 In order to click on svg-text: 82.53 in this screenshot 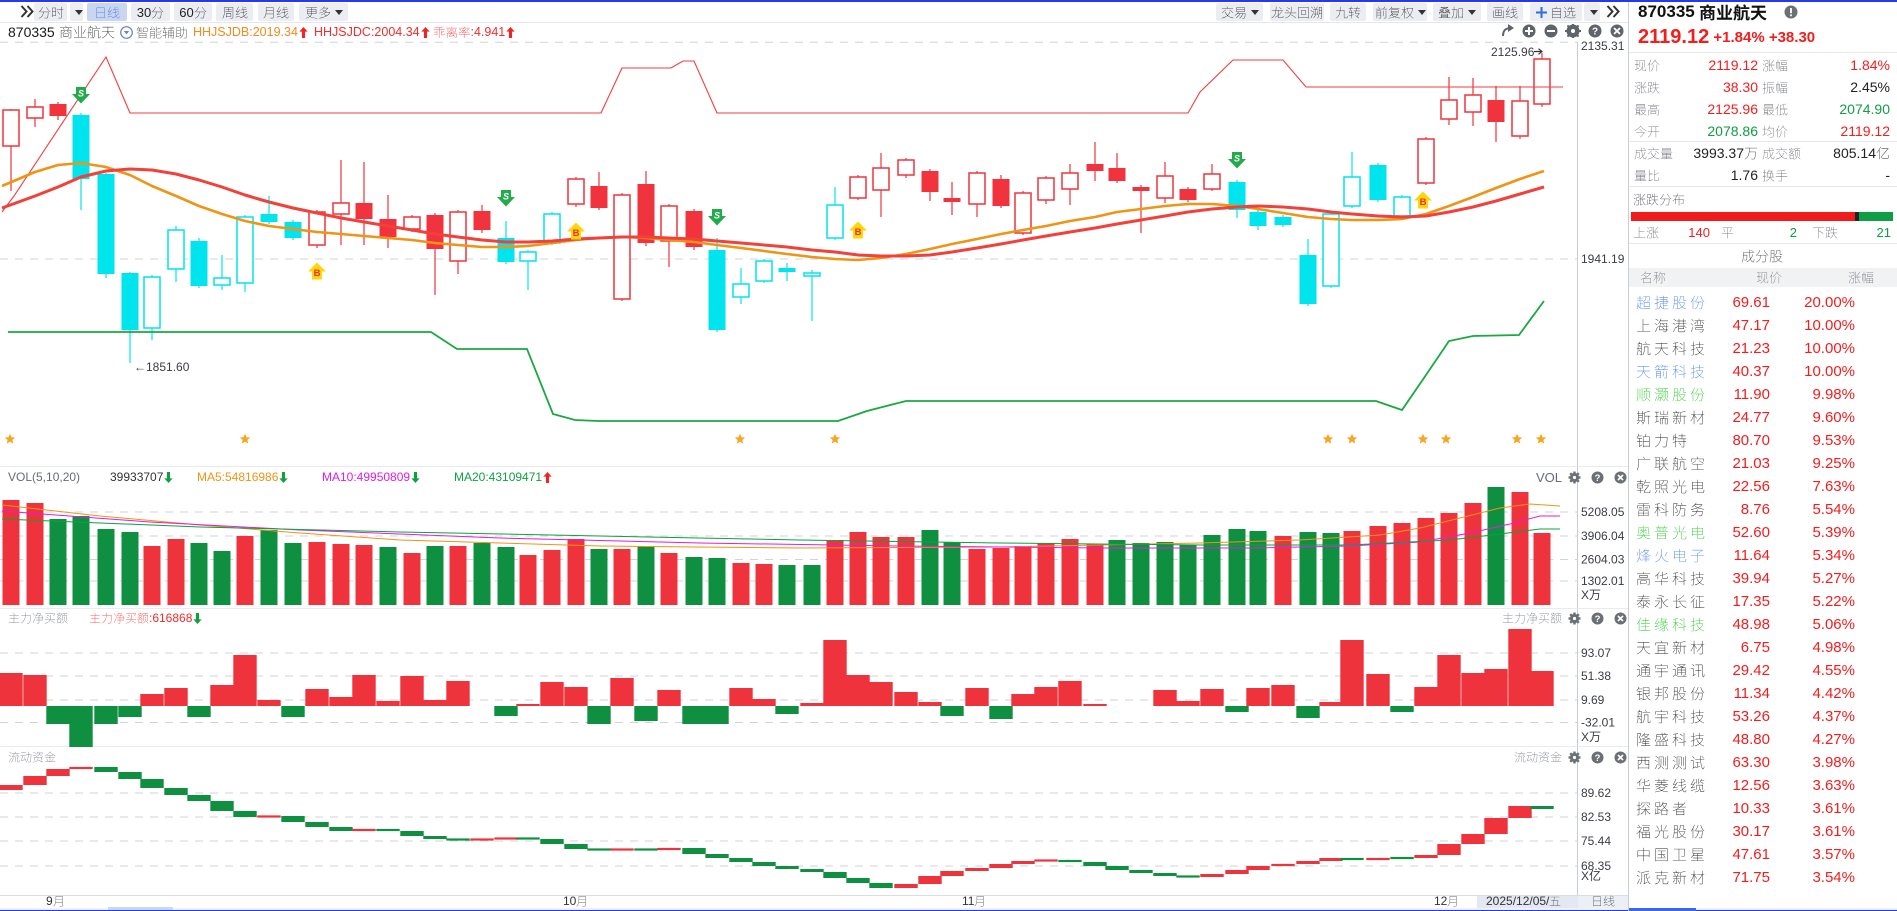, I will do `click(1596, 817)`.